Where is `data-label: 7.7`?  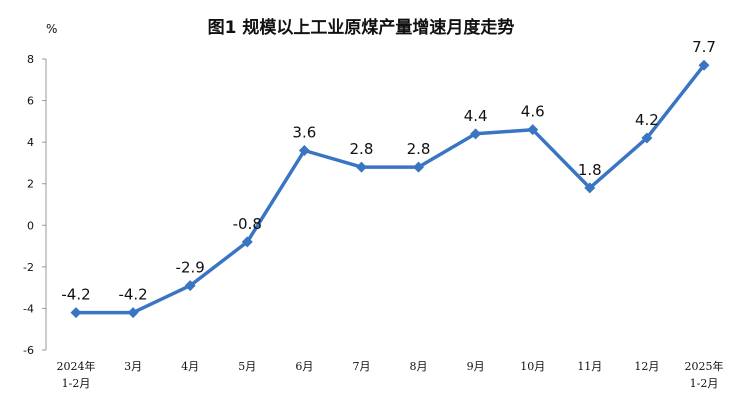 data-label: 7.7 is located at coordinates (704, 47).